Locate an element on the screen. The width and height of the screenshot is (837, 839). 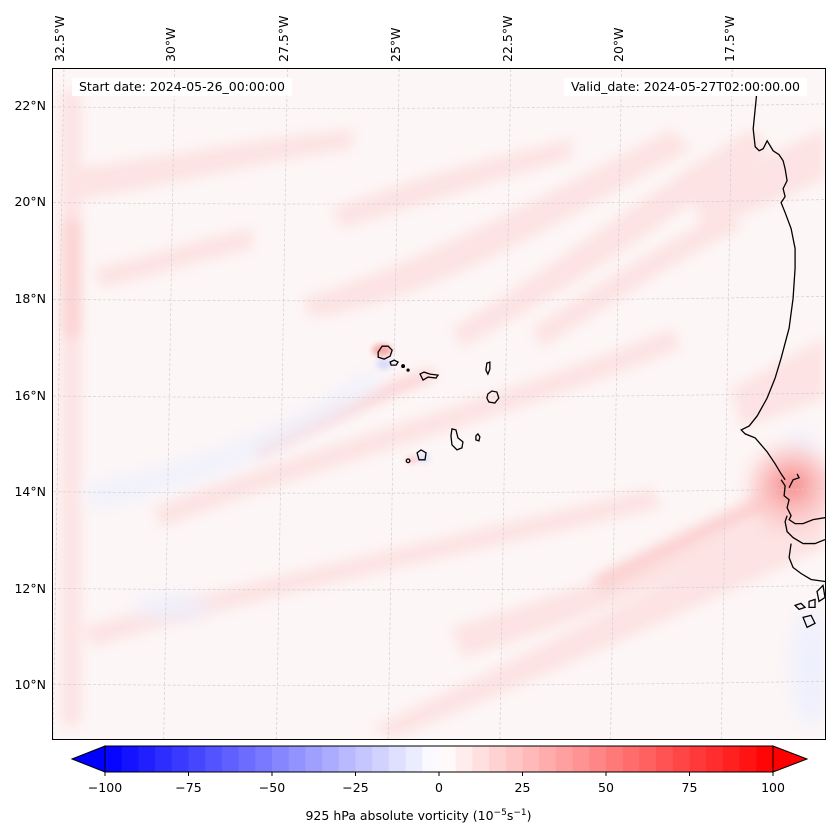
colorbar: −100 −75 −50 −25 0 25 50 75 100 is located at coordinates (439, 770).